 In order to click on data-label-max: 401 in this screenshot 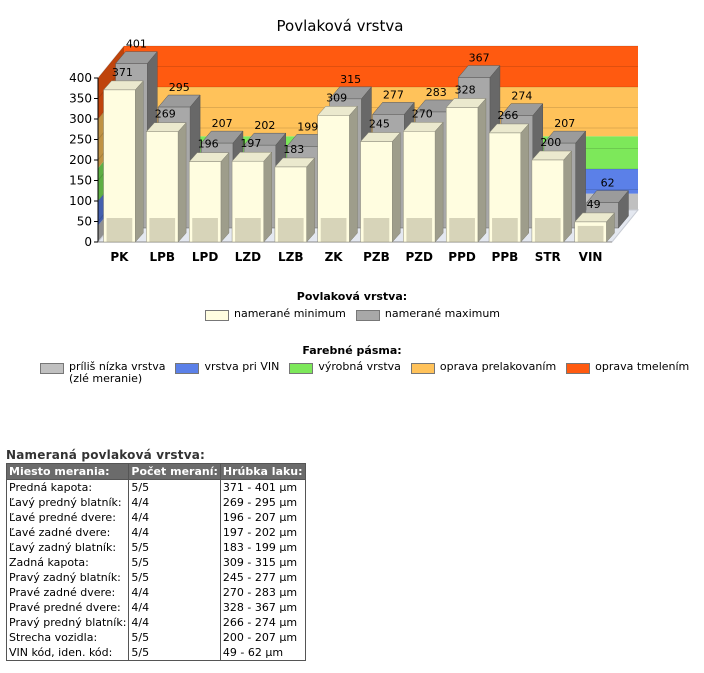, I will do `click(136, 44)`.